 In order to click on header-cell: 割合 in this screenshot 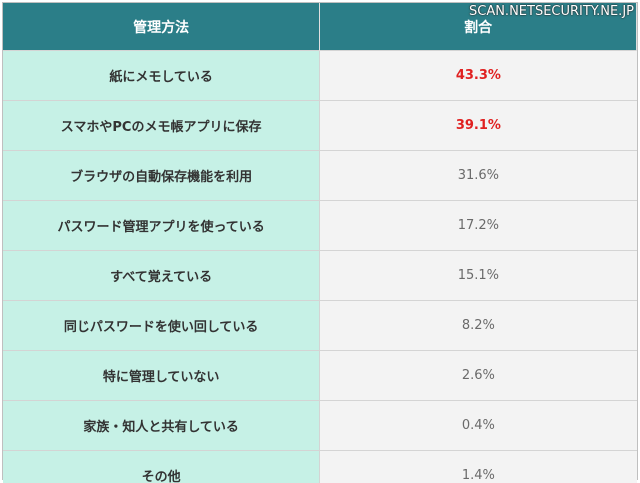, I will do `click(478, 27)`.